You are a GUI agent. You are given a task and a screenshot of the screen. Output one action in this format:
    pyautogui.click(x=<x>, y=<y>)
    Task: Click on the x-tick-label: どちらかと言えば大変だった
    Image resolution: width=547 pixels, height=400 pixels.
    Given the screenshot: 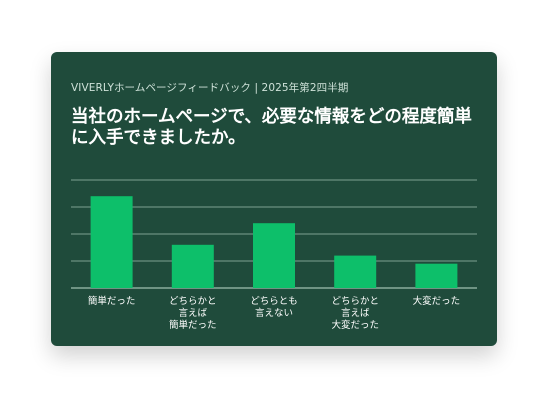 What is the action you would take?
    pyautogui.click(x=355, y=313)
    